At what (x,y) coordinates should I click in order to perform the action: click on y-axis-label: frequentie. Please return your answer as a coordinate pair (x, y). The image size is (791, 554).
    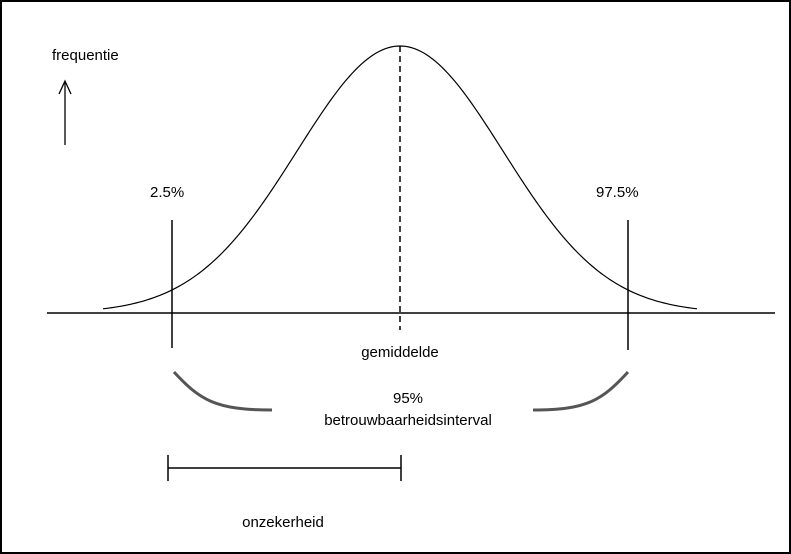
    Looking at the image, I should click on (85, 55).